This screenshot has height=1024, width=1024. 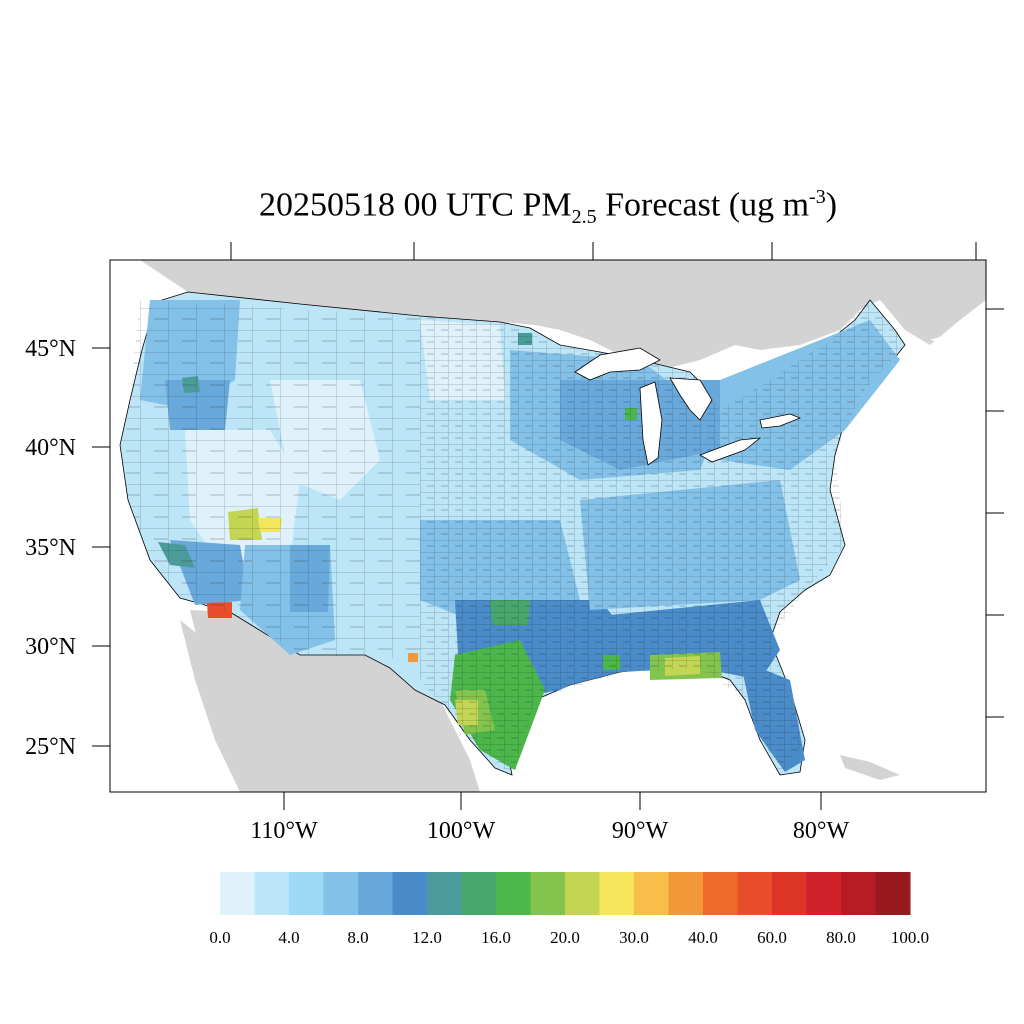 I want to click on colorbar-label: 80.0, so click(x=841, y=937).